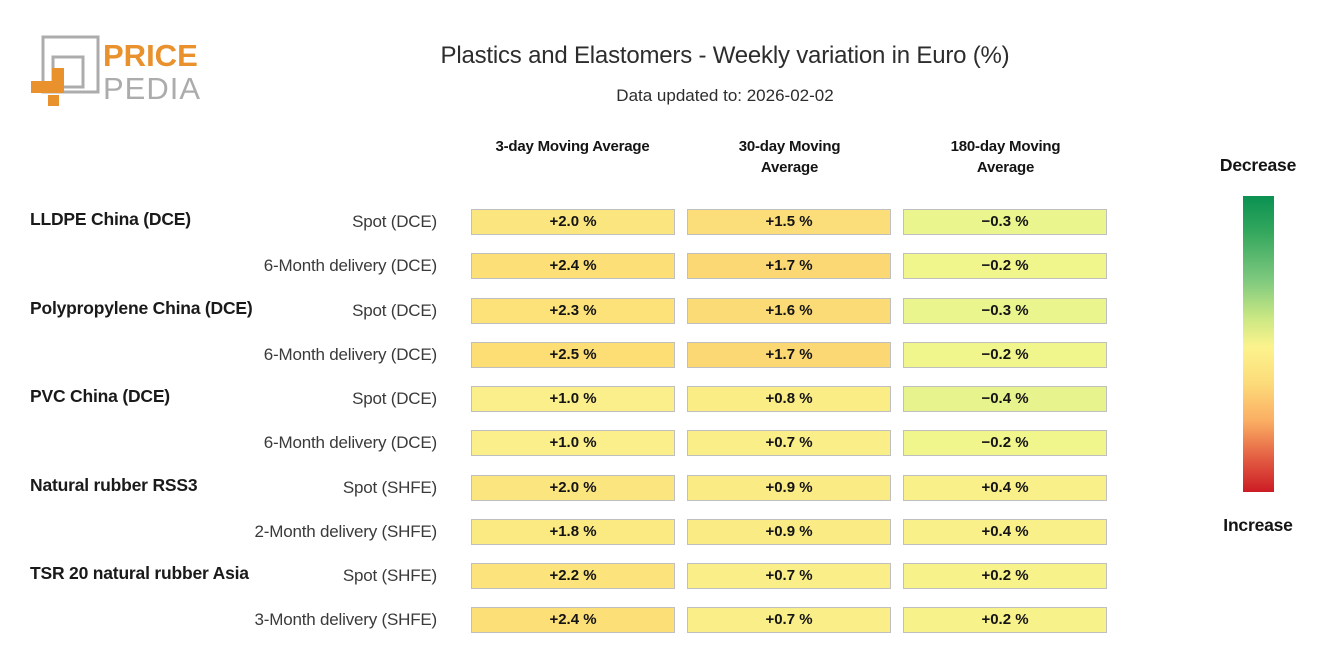  Describe the element at coordinates (1005, 157) in the screenshot. I see `column-header: 180-day Moving Average` at that location.